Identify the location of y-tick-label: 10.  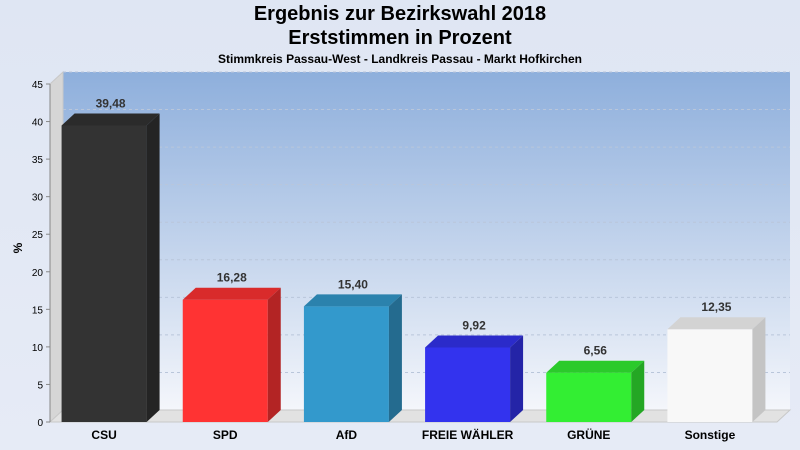
(38, 348).